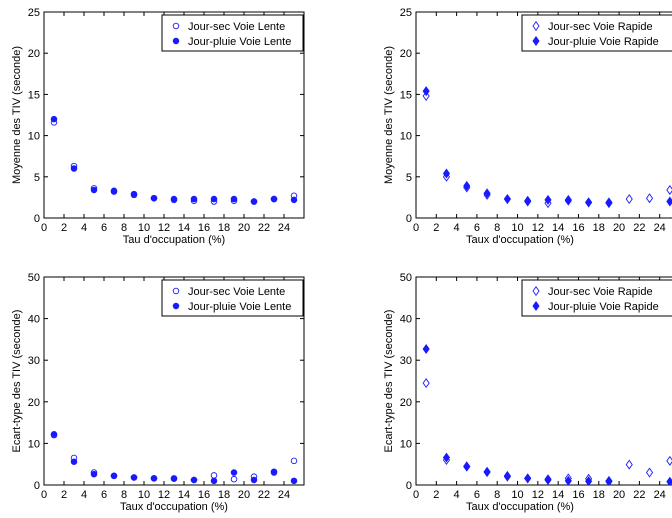 The image size is (672, 518). What do you see at coordinates (204, 495) in the screenshot?
I see `x-tick-label: 16` at bounding box center [204, 495].